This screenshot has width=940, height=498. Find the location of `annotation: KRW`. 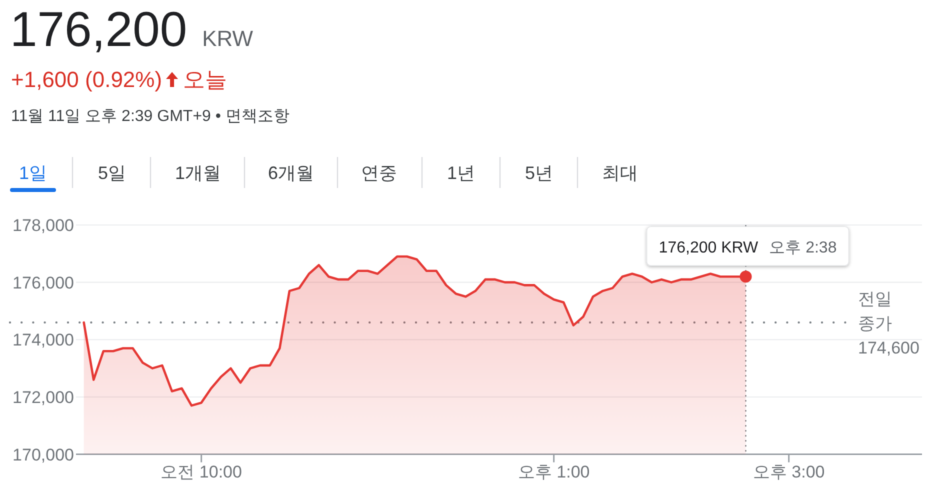

annotation: KRW is located at coordinates (228, 38).